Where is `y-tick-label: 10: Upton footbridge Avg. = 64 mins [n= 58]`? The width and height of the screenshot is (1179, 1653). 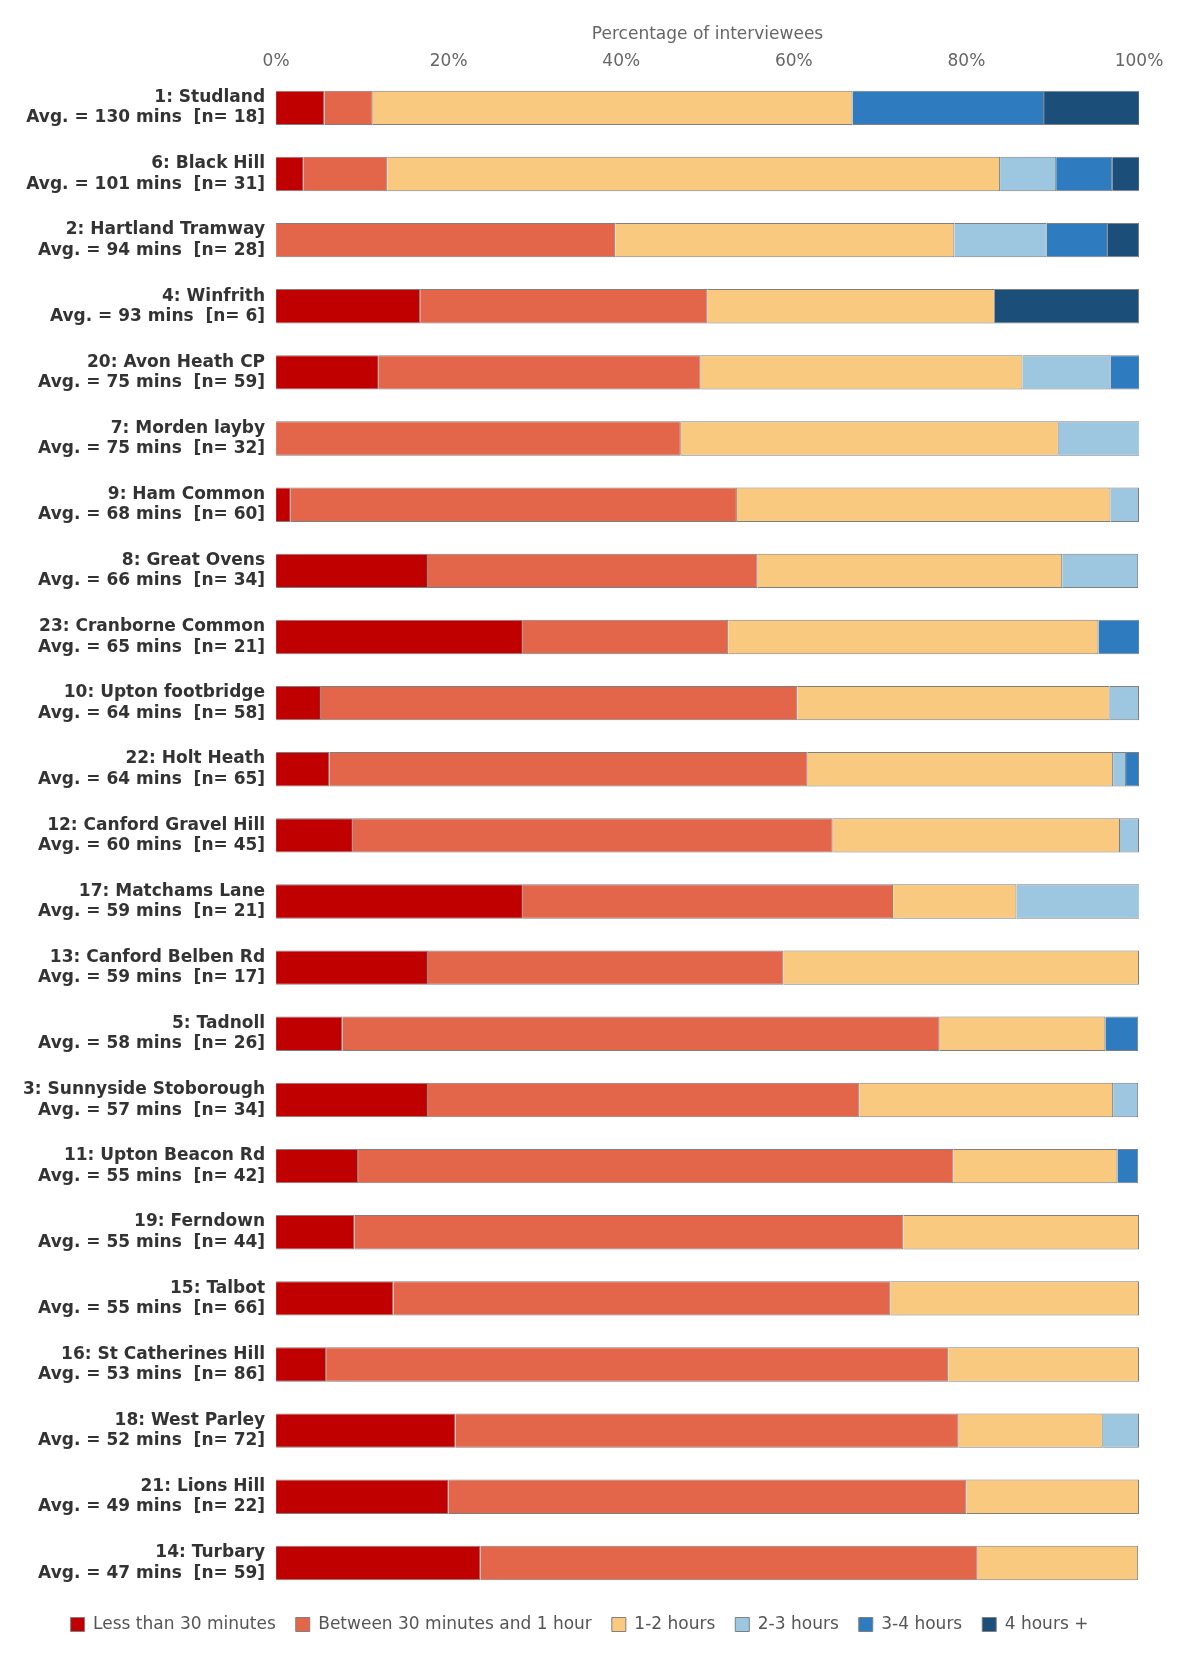
y-tick-label: 10: Upton footbridge Avg. = 64 mins [n= 58] is located at coordinates (152, 701).